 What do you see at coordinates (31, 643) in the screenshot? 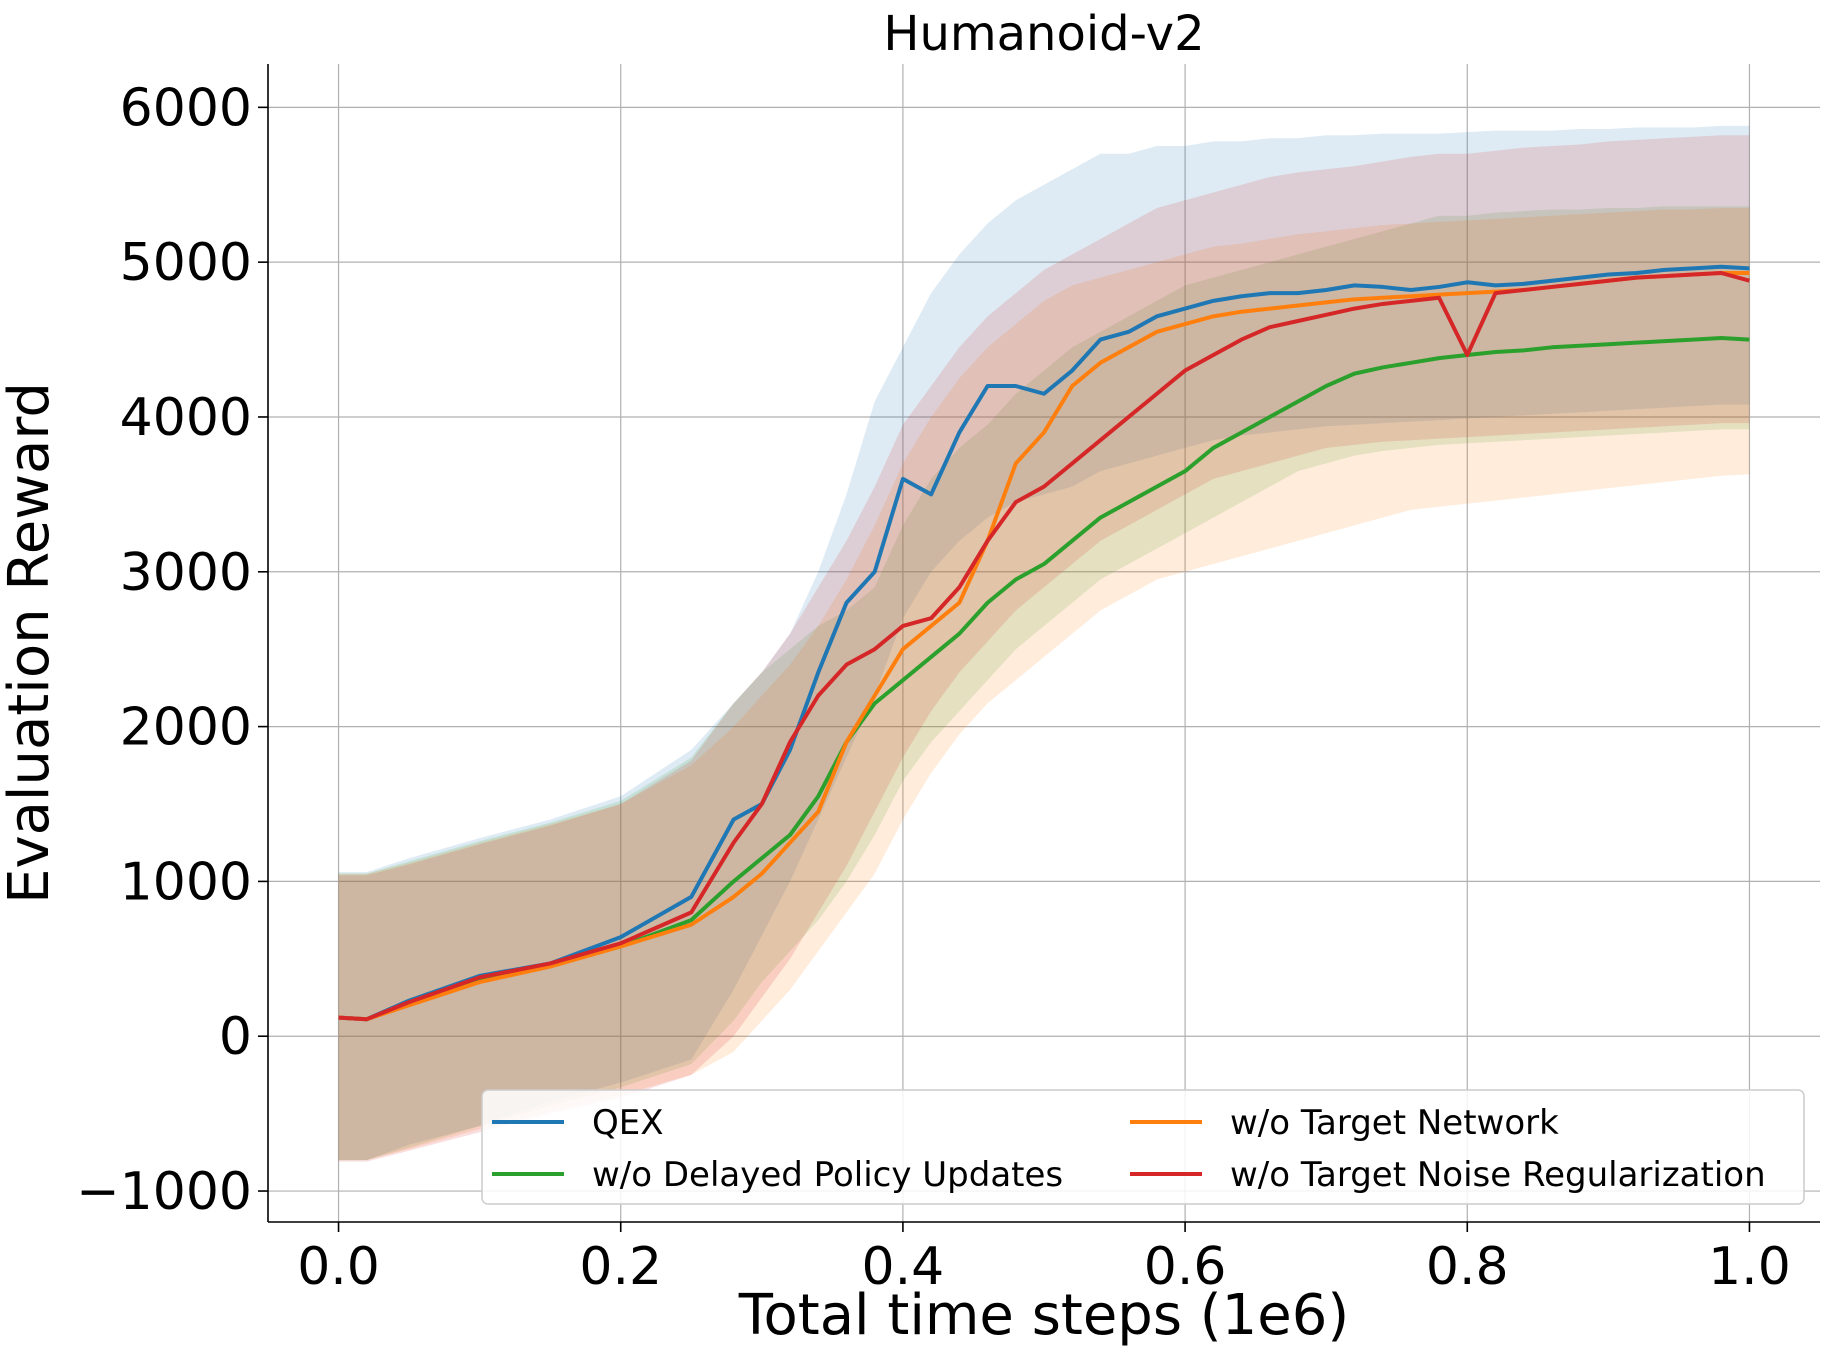
I see `y-axis-label: Evaluation Reward` at bounding box center [31, 643].